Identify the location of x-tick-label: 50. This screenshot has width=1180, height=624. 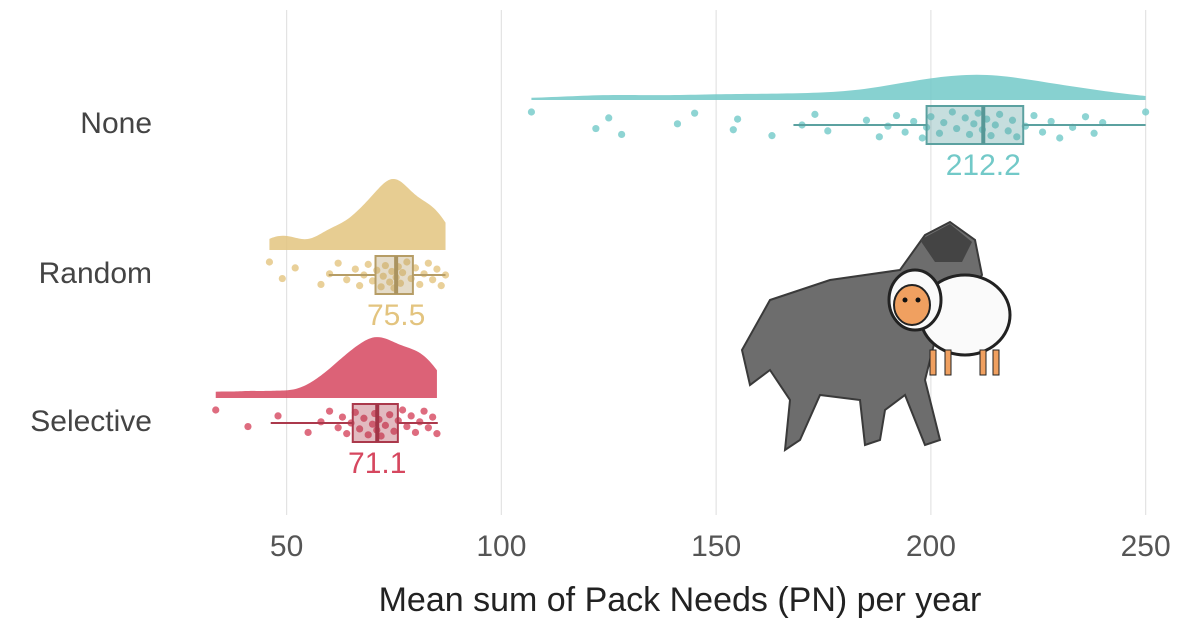
(286, 546).